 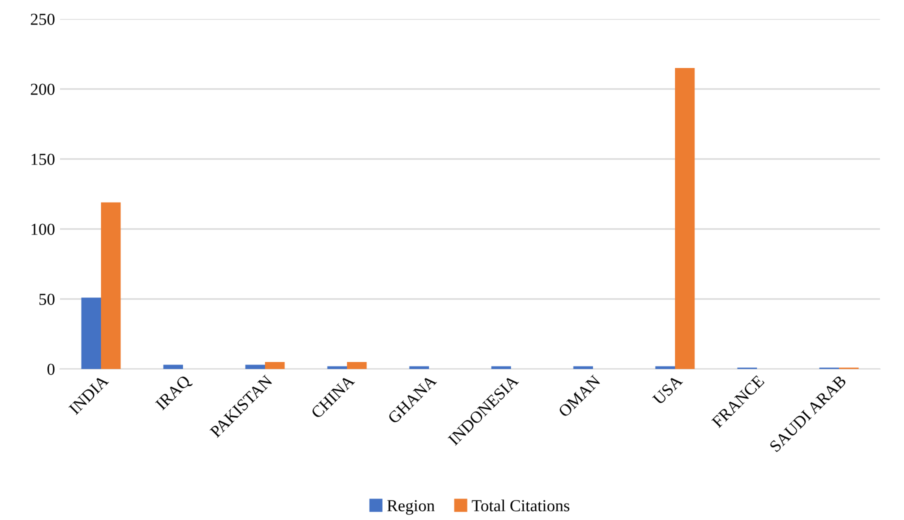 What do you see at coordinates (43, 159) in the screenshot?
I see `y-tick-label: 150` at bounding box center [43, 159].